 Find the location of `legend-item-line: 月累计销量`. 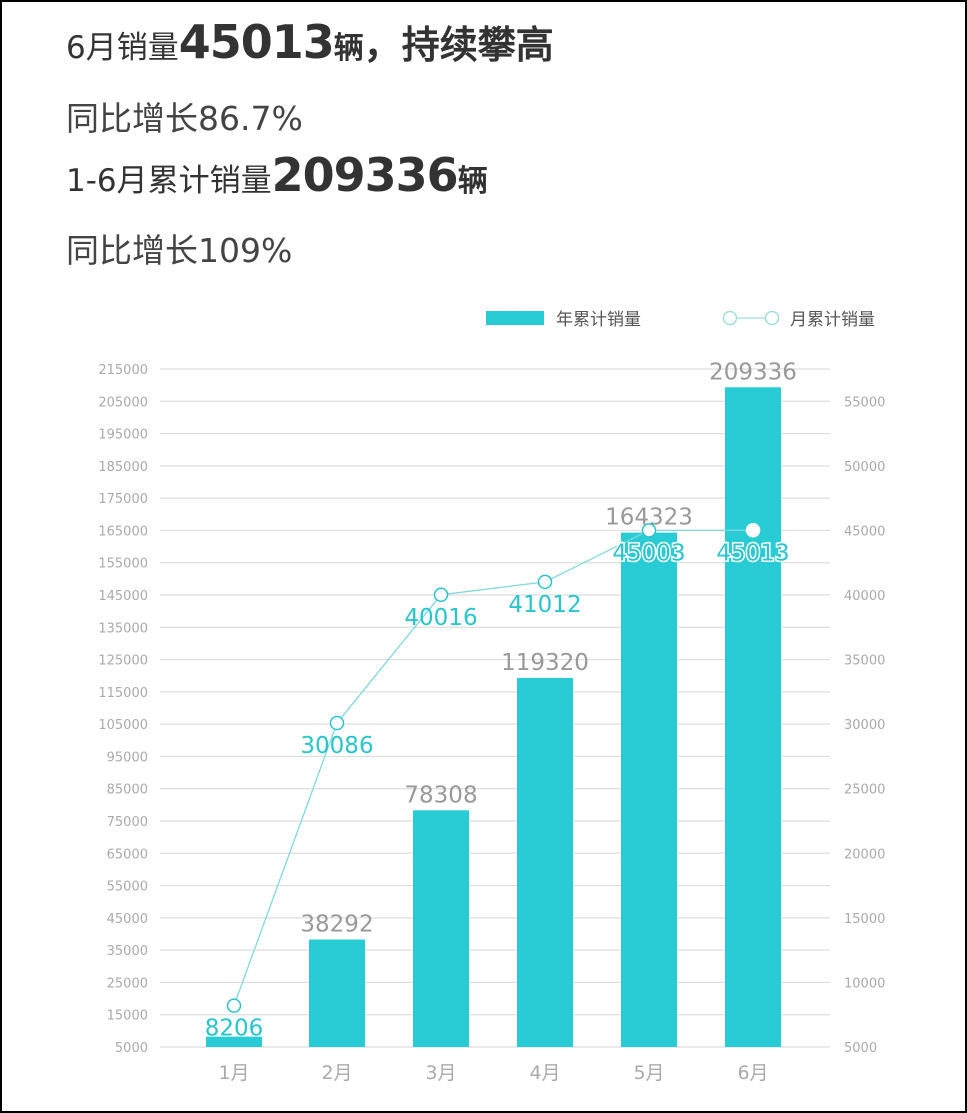

legend-item-line: 月累计销量 is located at coordinates (798, 317).